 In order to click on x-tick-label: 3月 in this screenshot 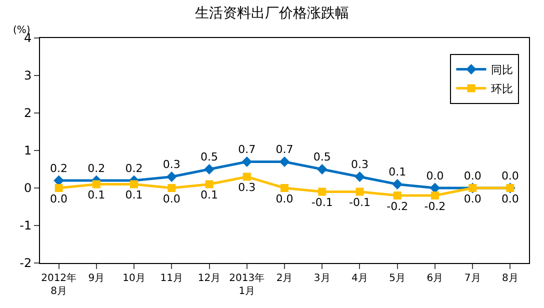, I will do `click(322, 278)`.